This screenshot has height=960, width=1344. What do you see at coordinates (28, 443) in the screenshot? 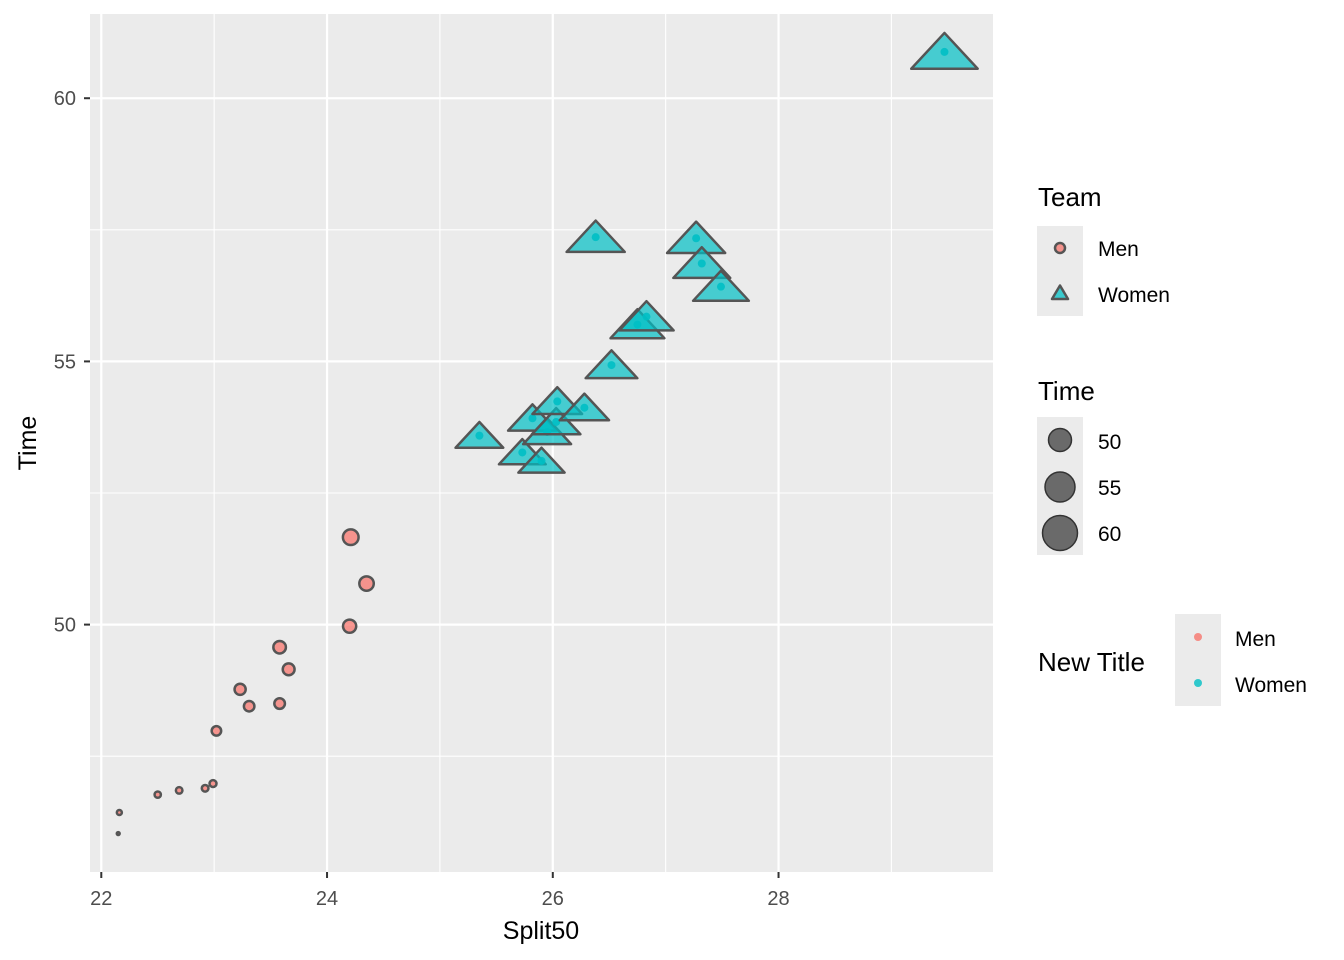
I see `y-axis-title: Time` at bounding box center [28, 443].